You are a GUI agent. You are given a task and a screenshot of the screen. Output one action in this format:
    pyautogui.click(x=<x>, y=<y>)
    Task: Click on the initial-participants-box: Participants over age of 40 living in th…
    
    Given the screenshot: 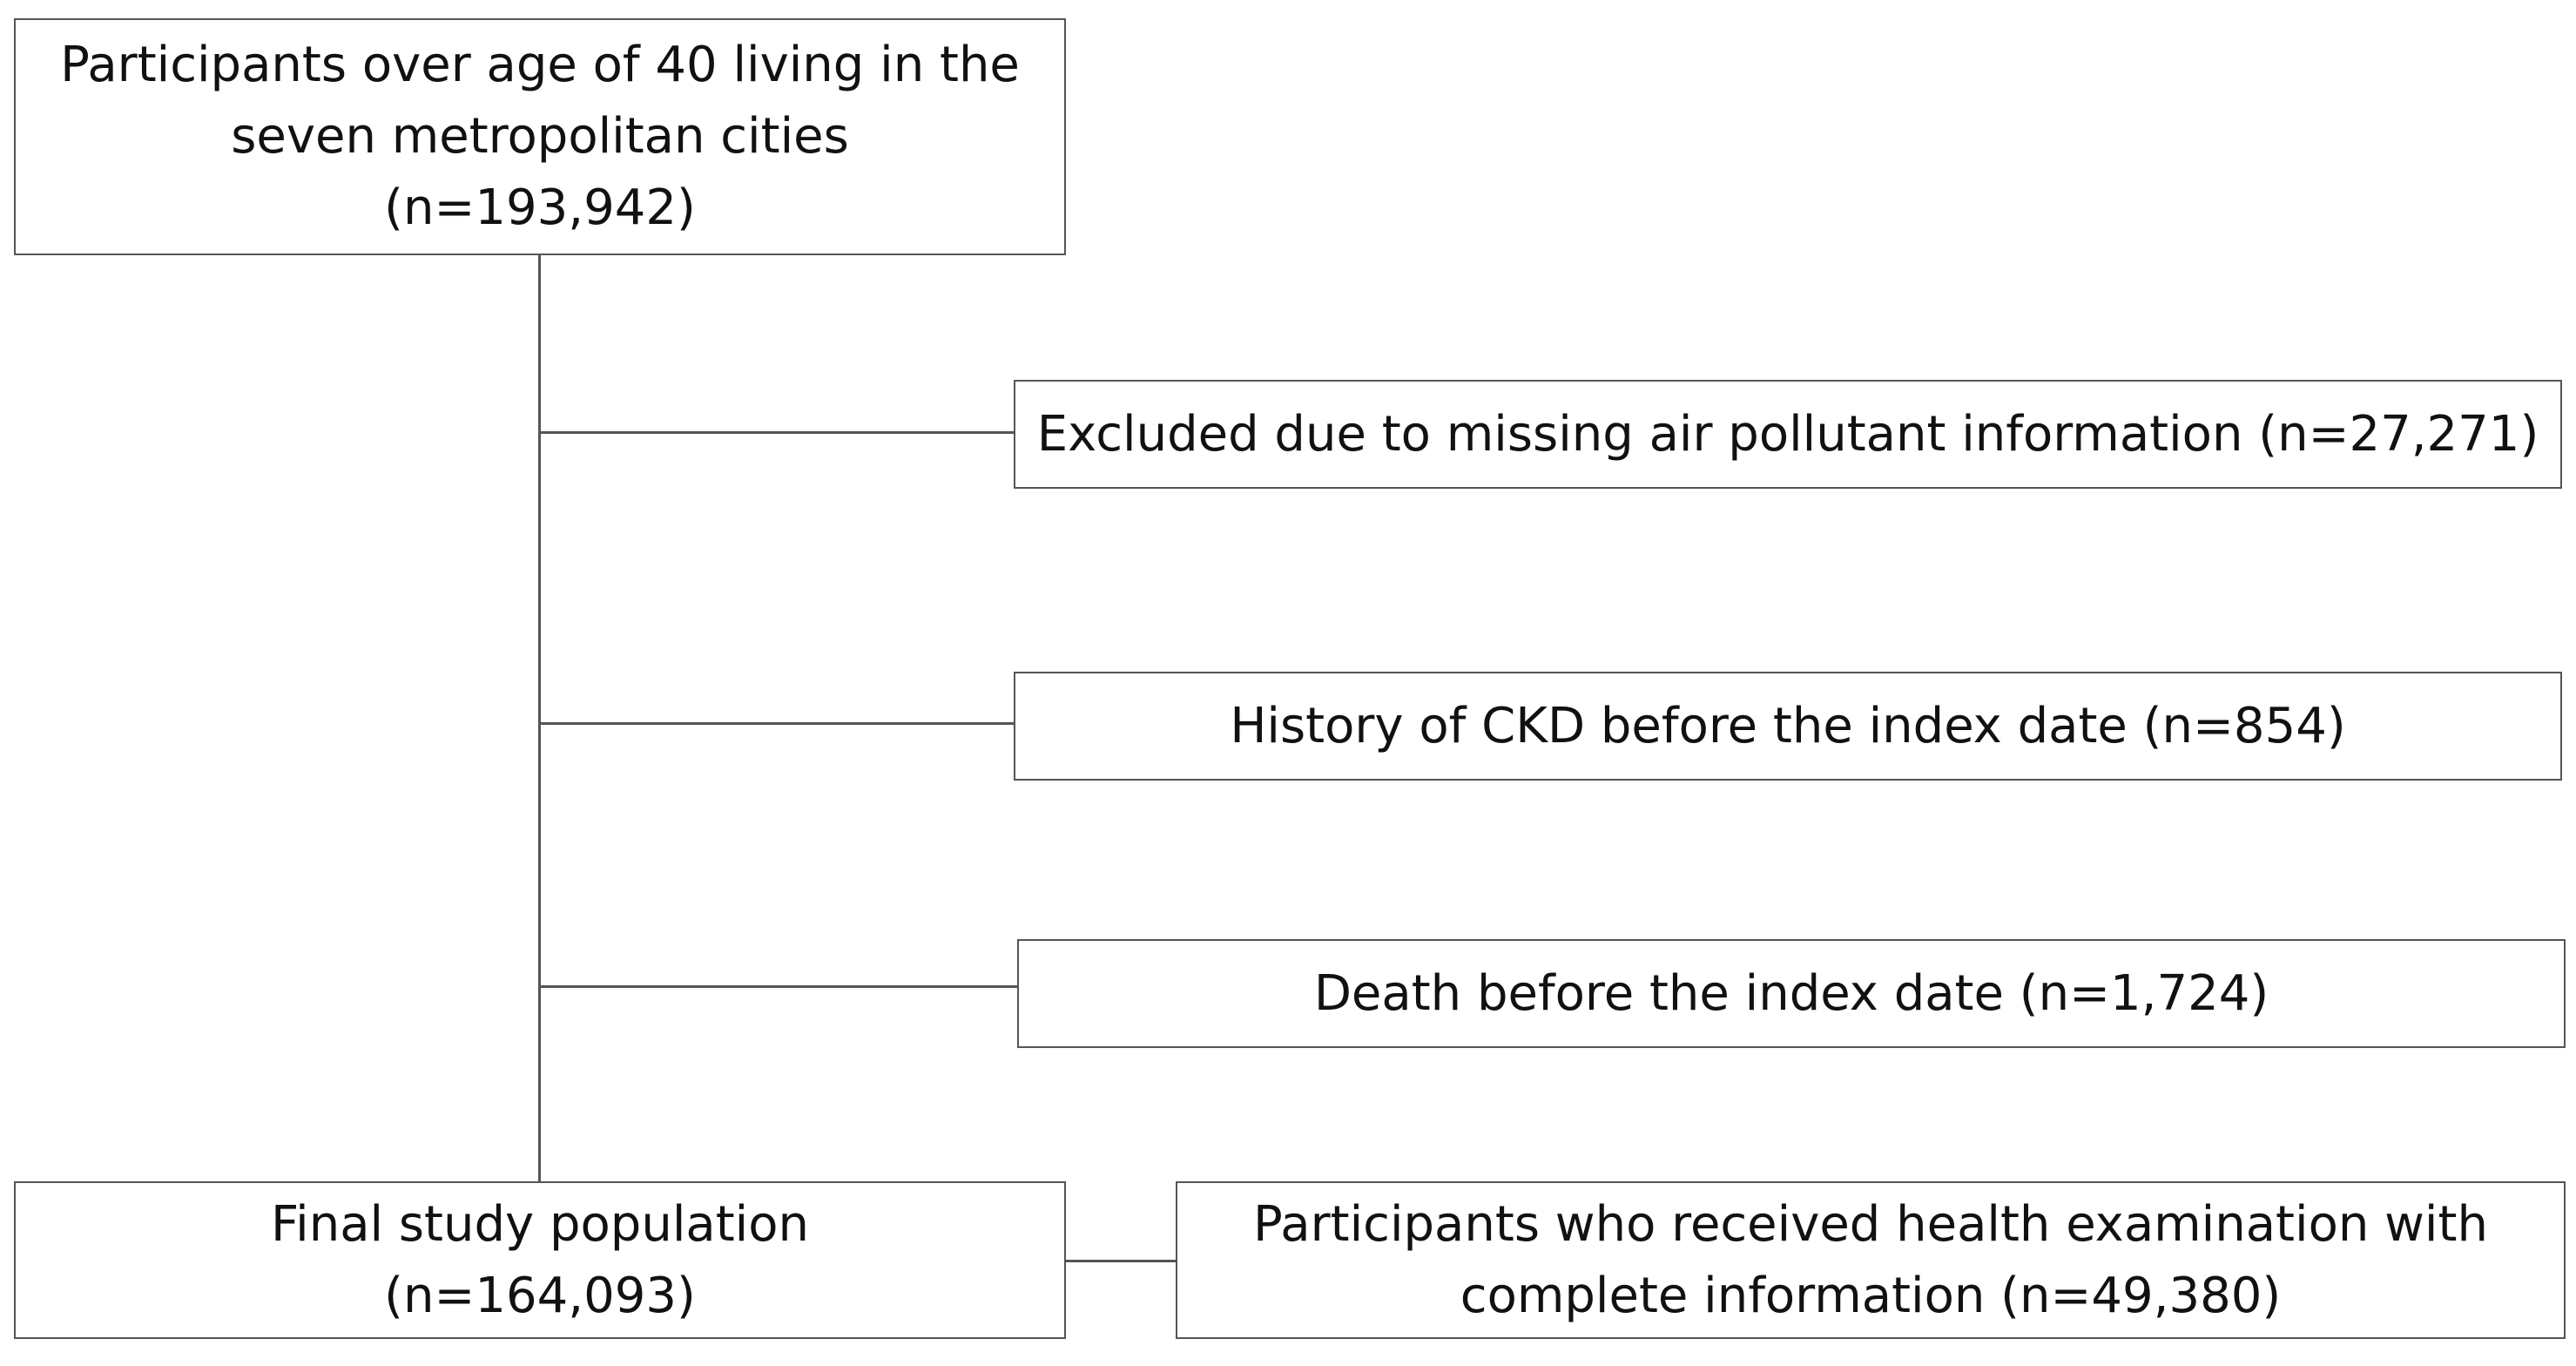 What is the action you would take?
    pyautogui.click(x=540, y=136)
    